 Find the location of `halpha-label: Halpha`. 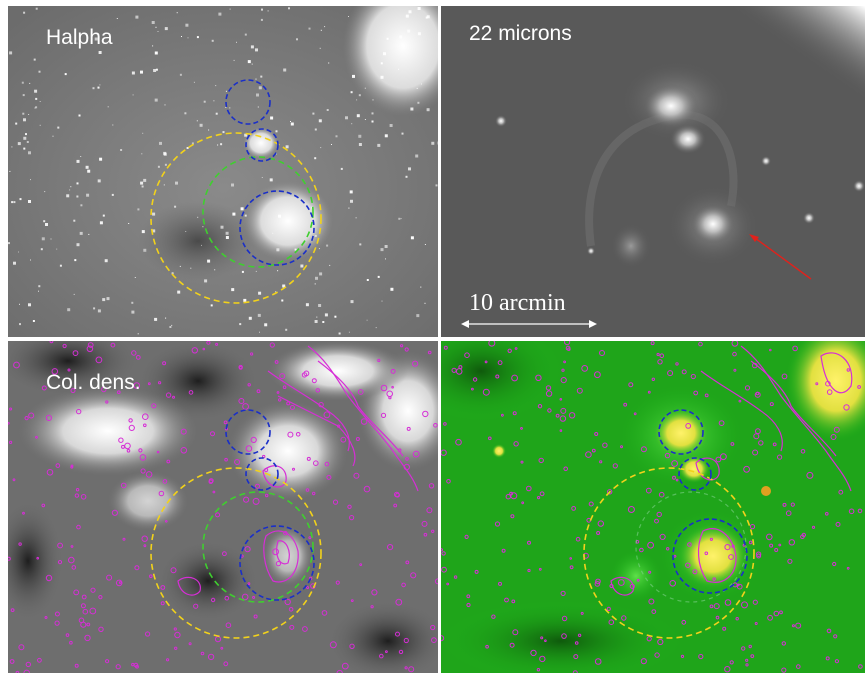

halpha-label: Halpha is located at coordinates (79, 37).